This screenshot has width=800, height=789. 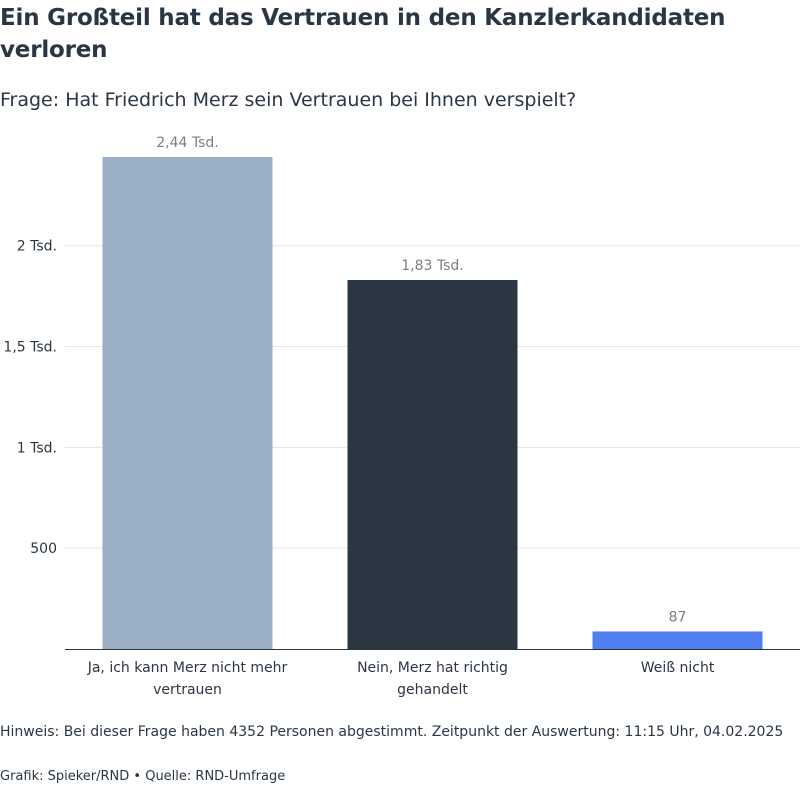 I want to click on category-label: Ja, ich kann Merz nicht mehr, so click(x=187, y=668).